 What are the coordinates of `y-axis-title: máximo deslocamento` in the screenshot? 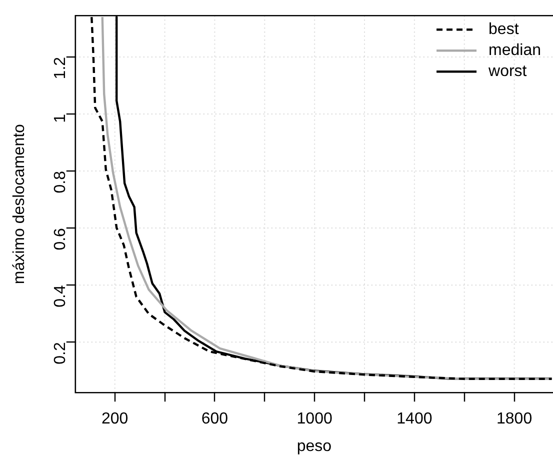 It's located at (19, 204).